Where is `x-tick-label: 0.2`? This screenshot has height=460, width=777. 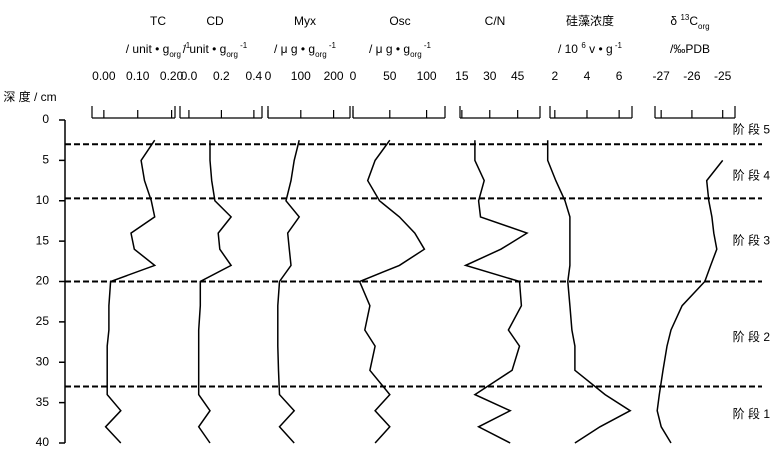
x-tick-label: 0.2 is located at coordinates (221, 76).